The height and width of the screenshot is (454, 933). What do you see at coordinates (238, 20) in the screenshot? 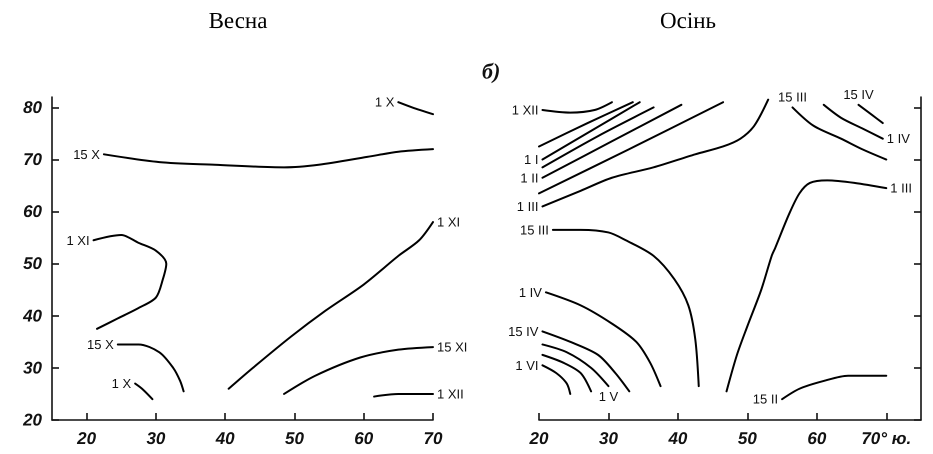
I see `chart-title: Весна` at bounding box center [238, 20].